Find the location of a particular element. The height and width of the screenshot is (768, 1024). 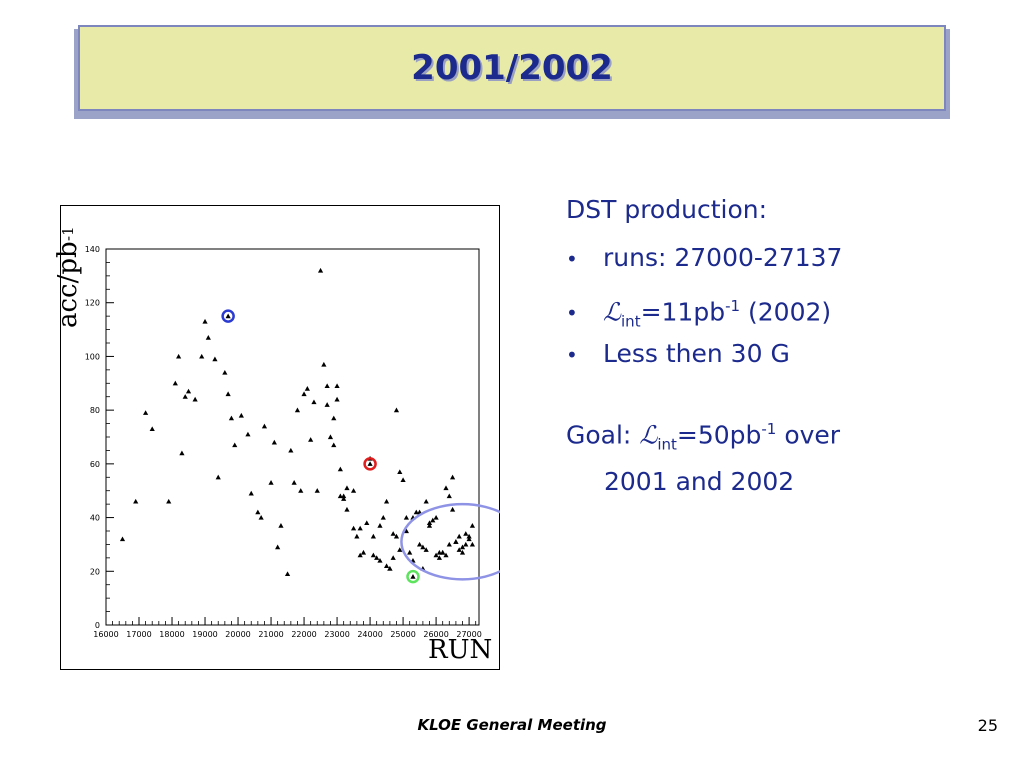

y-tick-label: 0 is located at coordinates (97, 625).